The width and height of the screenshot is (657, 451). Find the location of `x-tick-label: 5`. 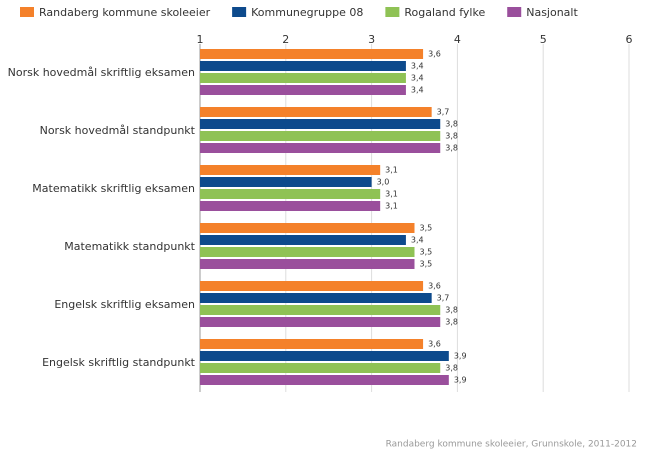

x-tick-label: 5 is located at coordinates (543, 39).